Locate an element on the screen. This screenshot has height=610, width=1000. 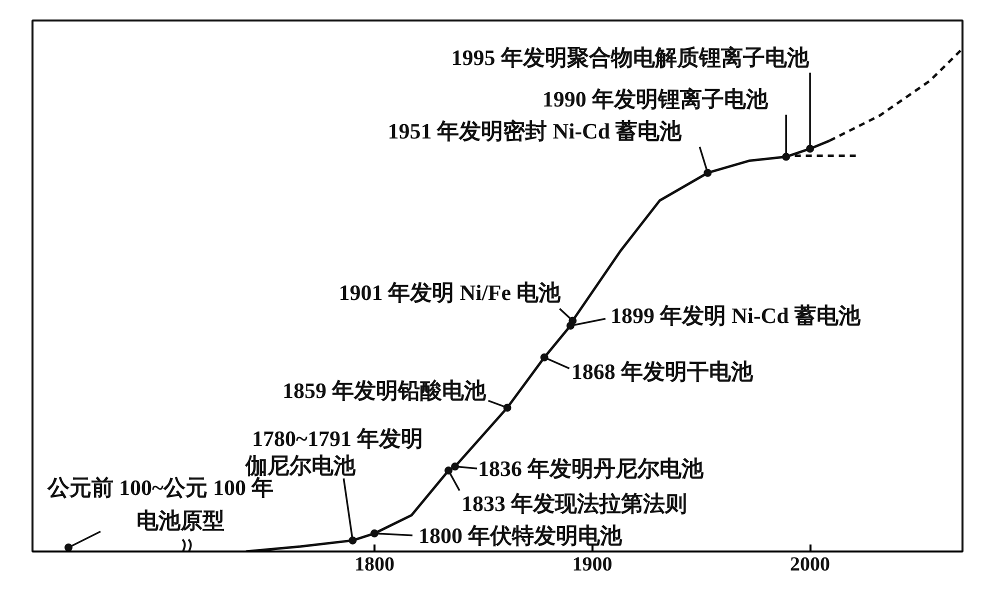
annotation: 1836 年发明丹尼尔电池 is located at coordinates (591, 469).